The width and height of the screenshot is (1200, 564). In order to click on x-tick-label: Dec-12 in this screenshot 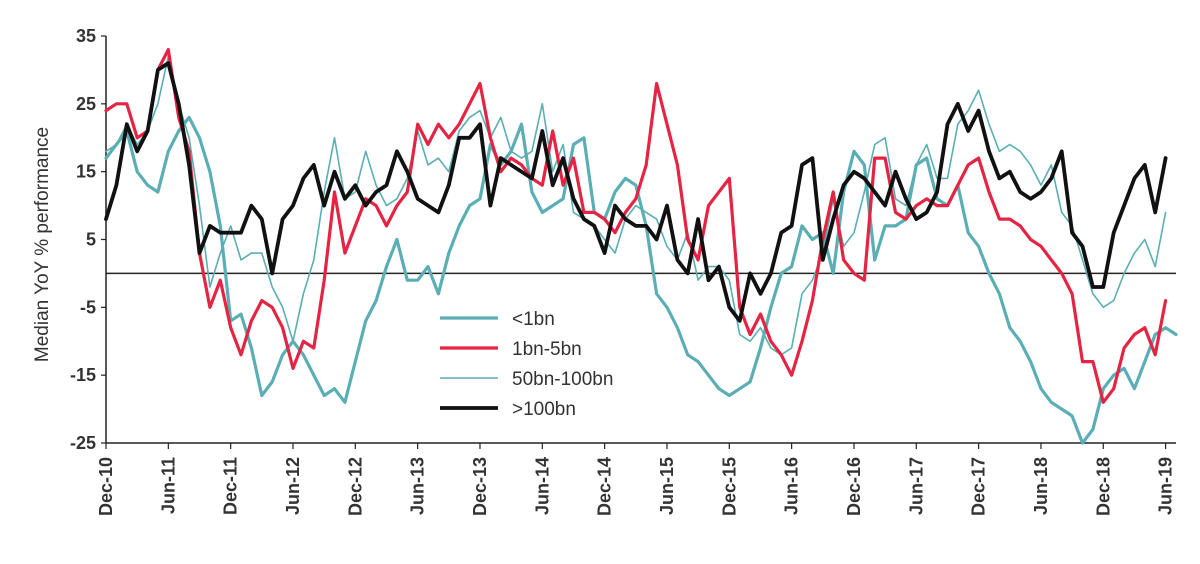, I will do `click(355, 486)`.